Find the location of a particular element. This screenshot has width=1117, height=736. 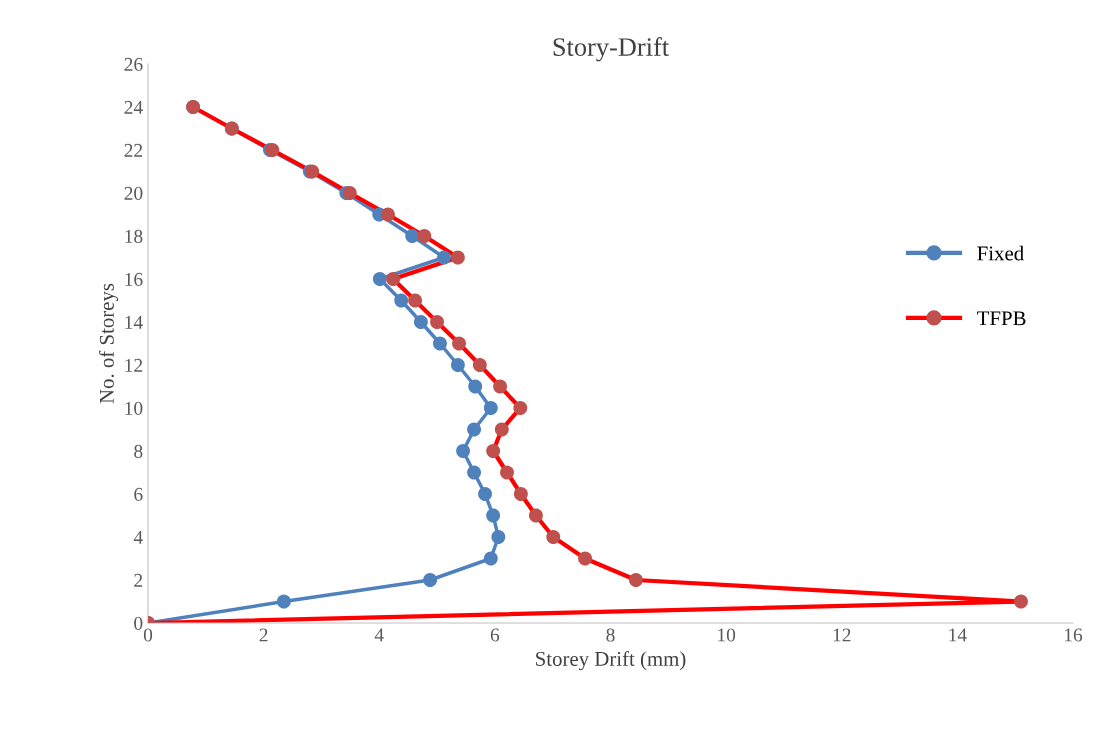

y-axis-title: No. of Storeys is located at coordinates (108, 343).